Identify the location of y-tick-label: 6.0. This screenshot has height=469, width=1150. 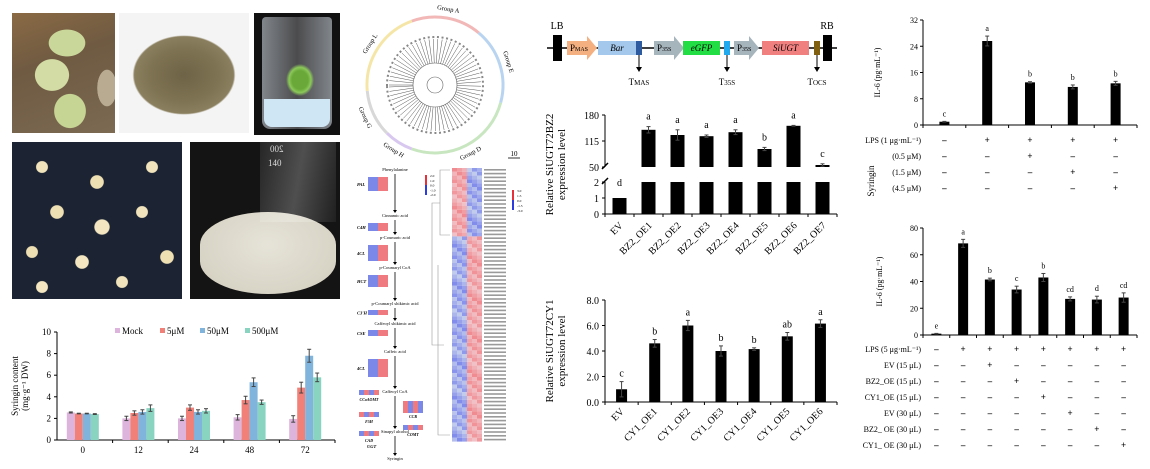
(593, 327).